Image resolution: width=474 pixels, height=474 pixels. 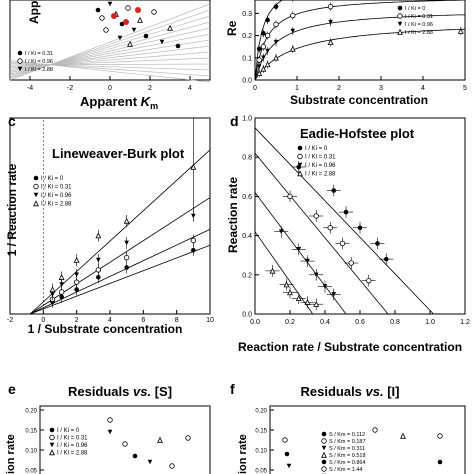 What do you see at coordinates (350, 347) in the screenshot?
I see `panel-d-xlabel: Reaction rate / Substrate concentration` at bounding box center [350, 347].